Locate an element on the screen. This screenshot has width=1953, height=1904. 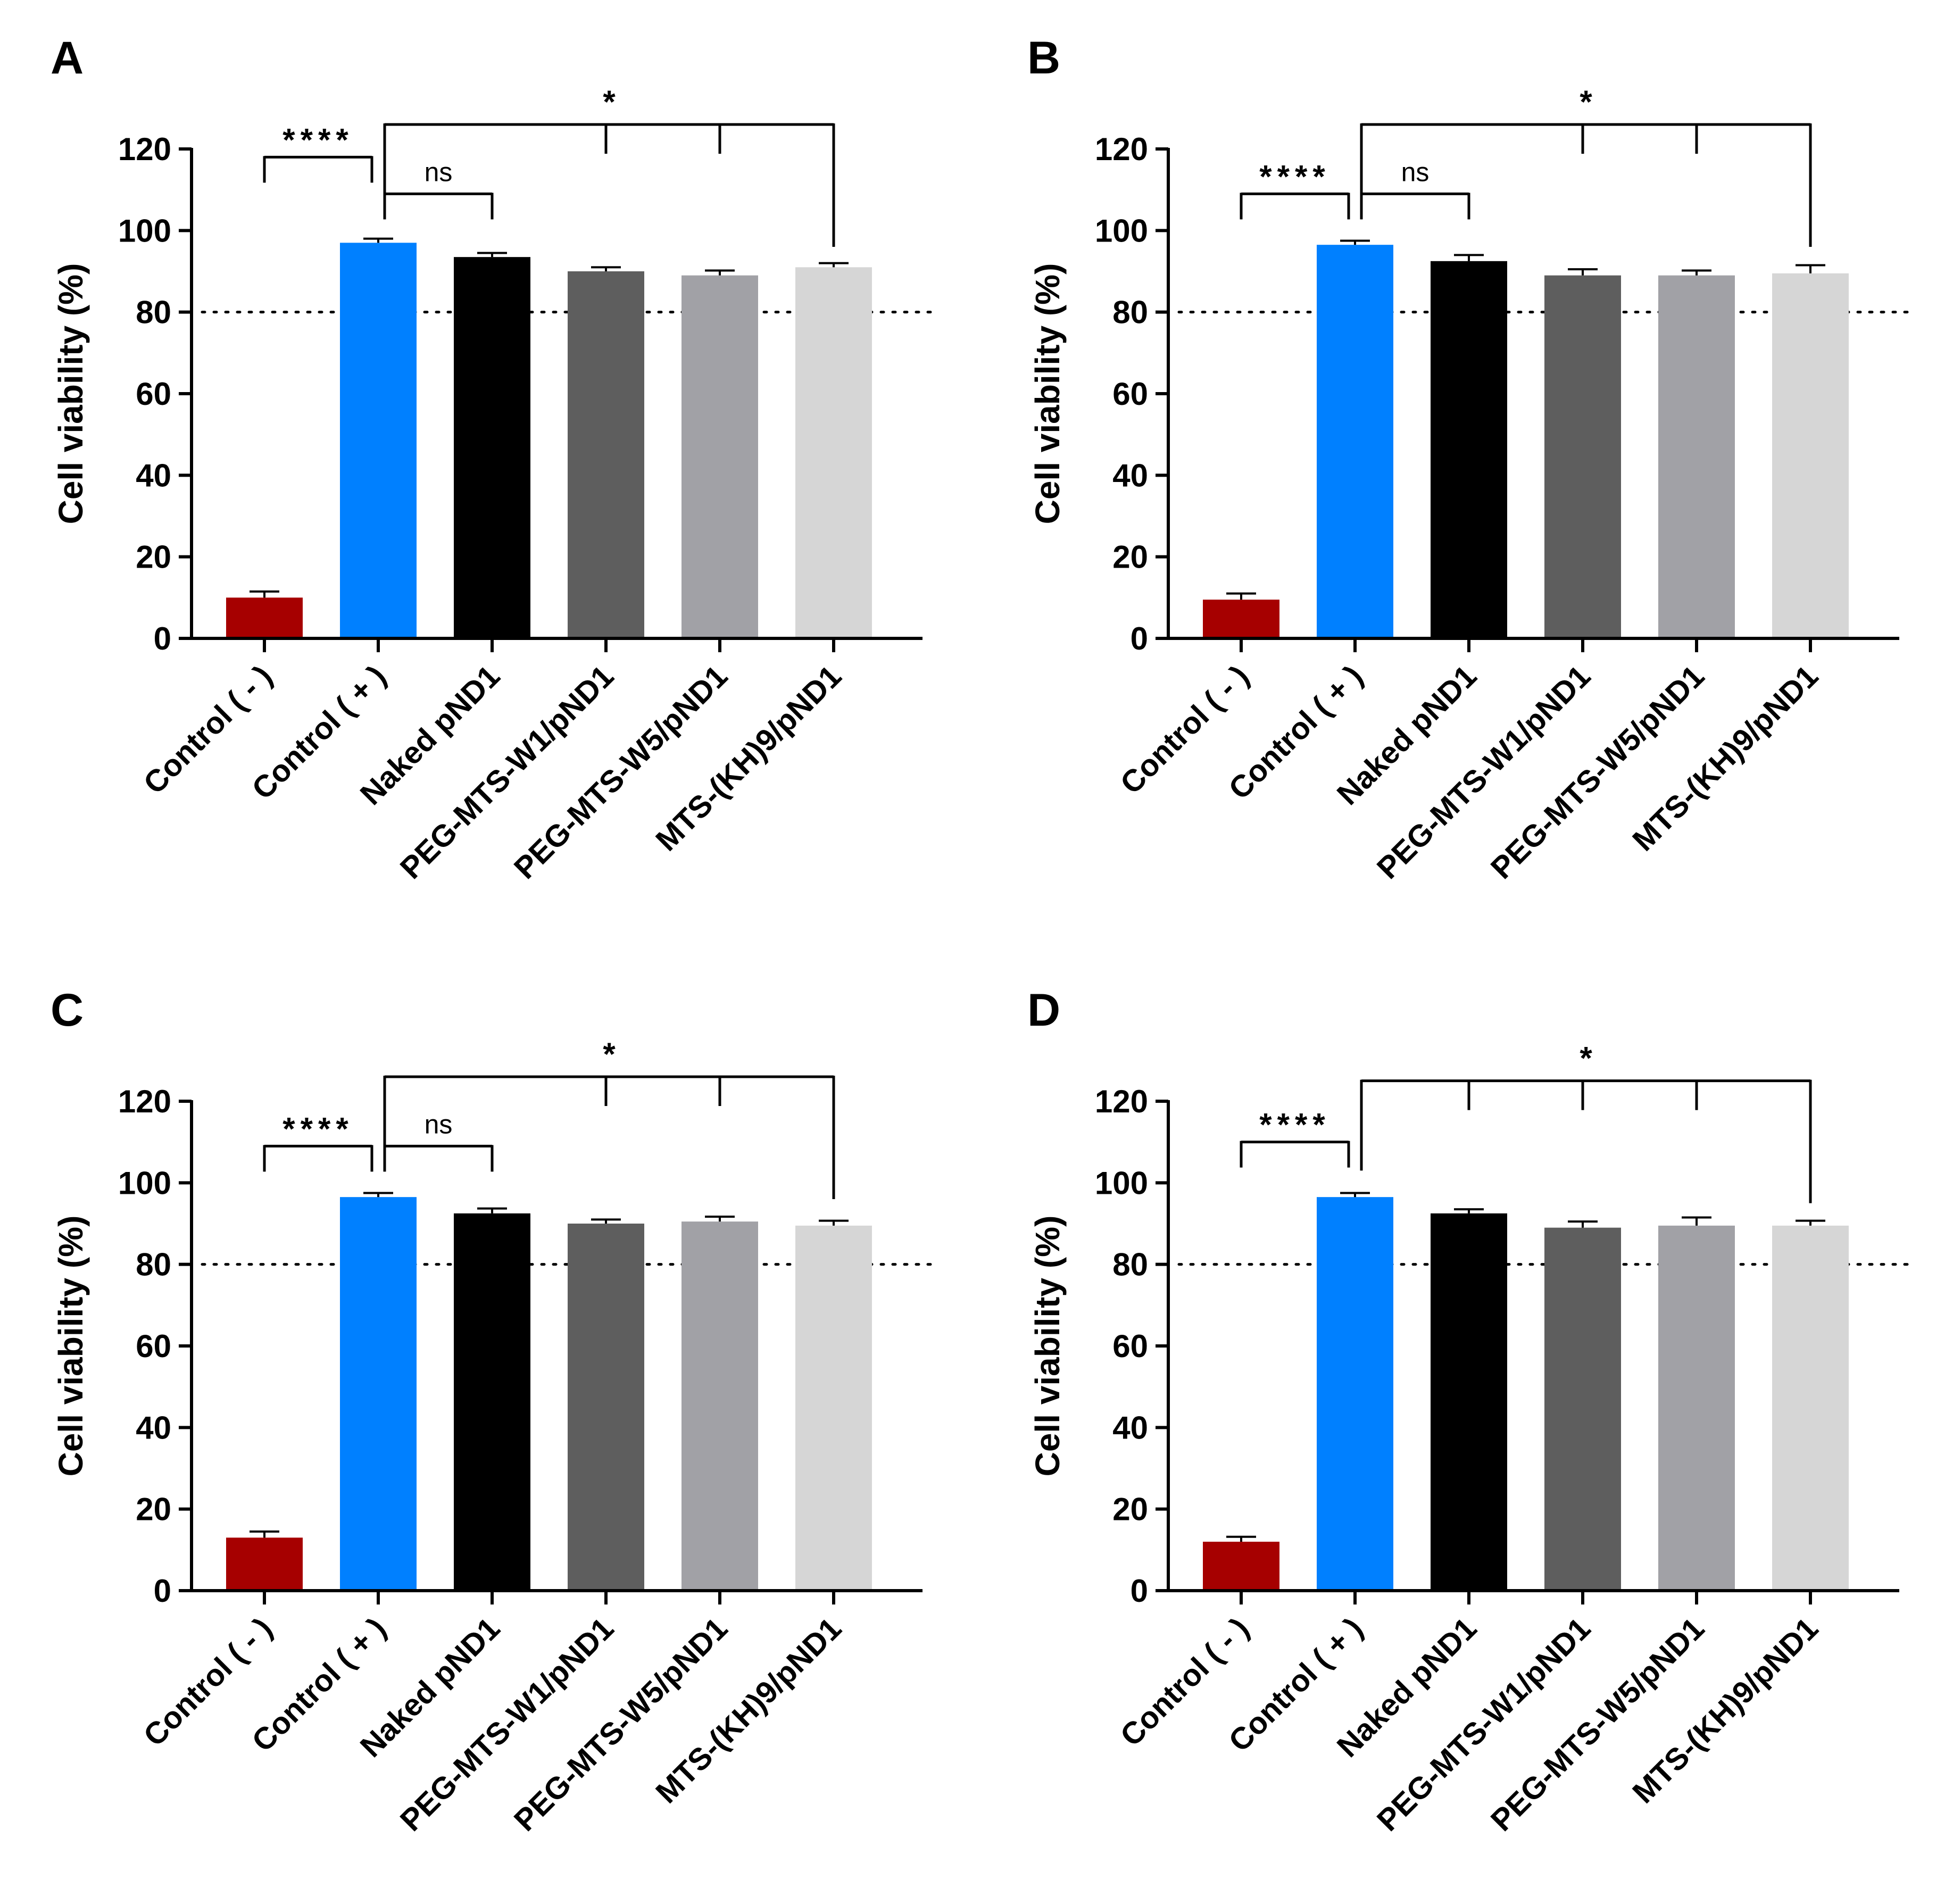
panel-letter: A is located at coordinates (67, 58).